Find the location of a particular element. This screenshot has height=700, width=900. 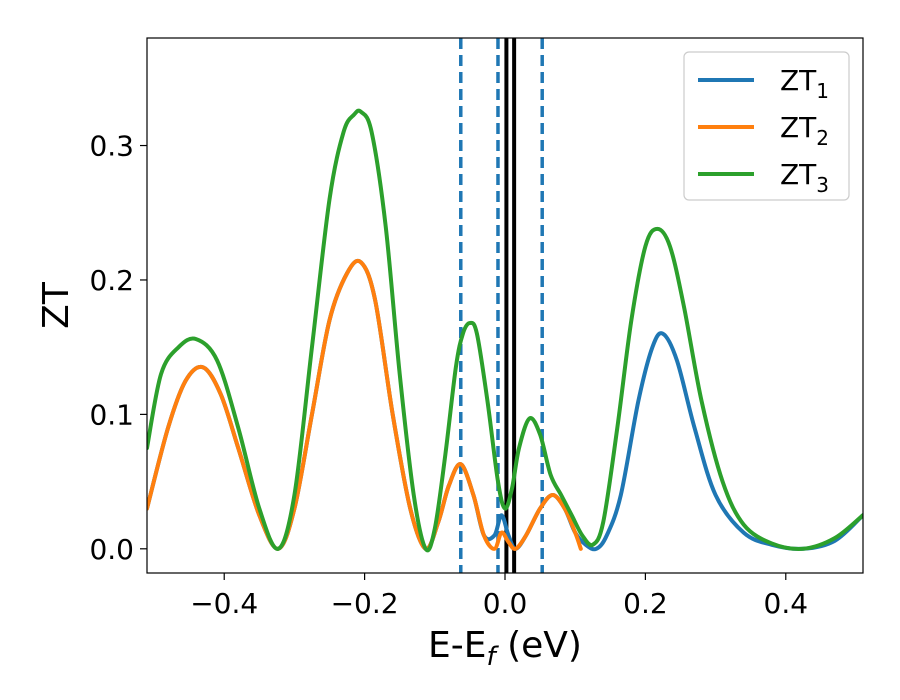

x-axis: −0.4 −0.2 0.0 0.2 0.4 is located at coordinates (499, 596).